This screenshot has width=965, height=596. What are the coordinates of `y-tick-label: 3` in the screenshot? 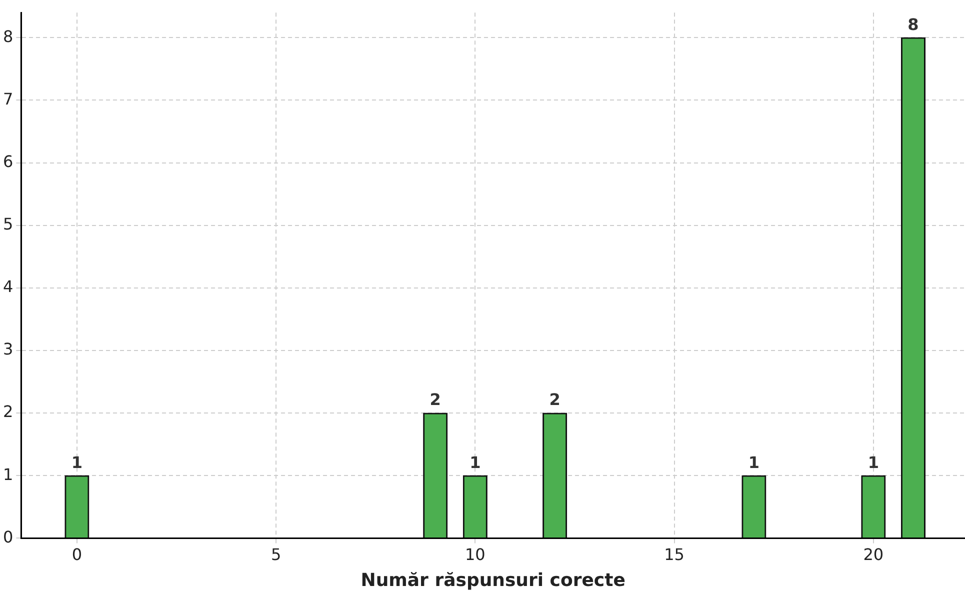 It's located at (8, 349).